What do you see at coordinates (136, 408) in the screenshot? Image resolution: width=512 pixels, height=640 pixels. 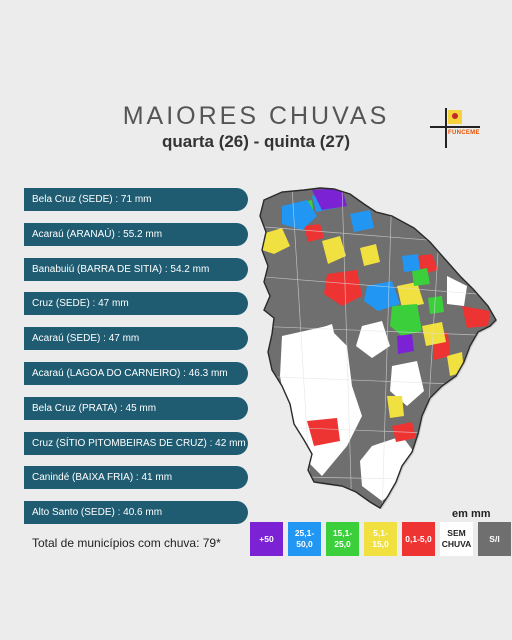 I see `ranking-item: Bela Cruz (PRATA) : 45 mm` at bounding box center [136, 408].